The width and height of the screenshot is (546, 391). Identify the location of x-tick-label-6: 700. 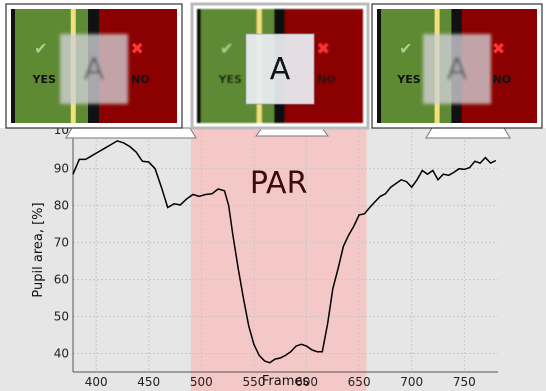
(411, 382).